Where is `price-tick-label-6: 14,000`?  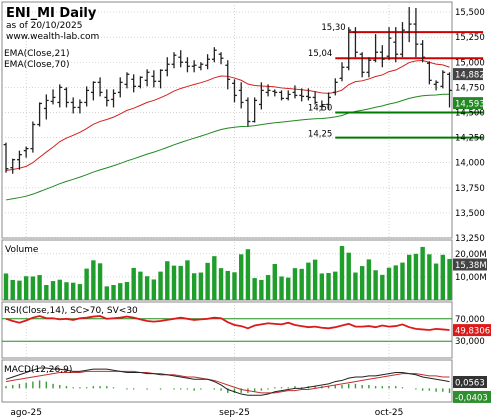
price-tick-label-6: 14,000 is located at coordinates (470, 164).